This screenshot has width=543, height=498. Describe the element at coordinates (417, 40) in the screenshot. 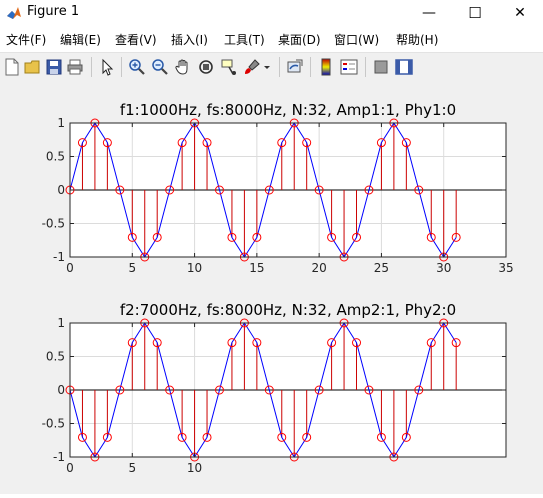

I see `menu-help: 帮助(H)` at that location.